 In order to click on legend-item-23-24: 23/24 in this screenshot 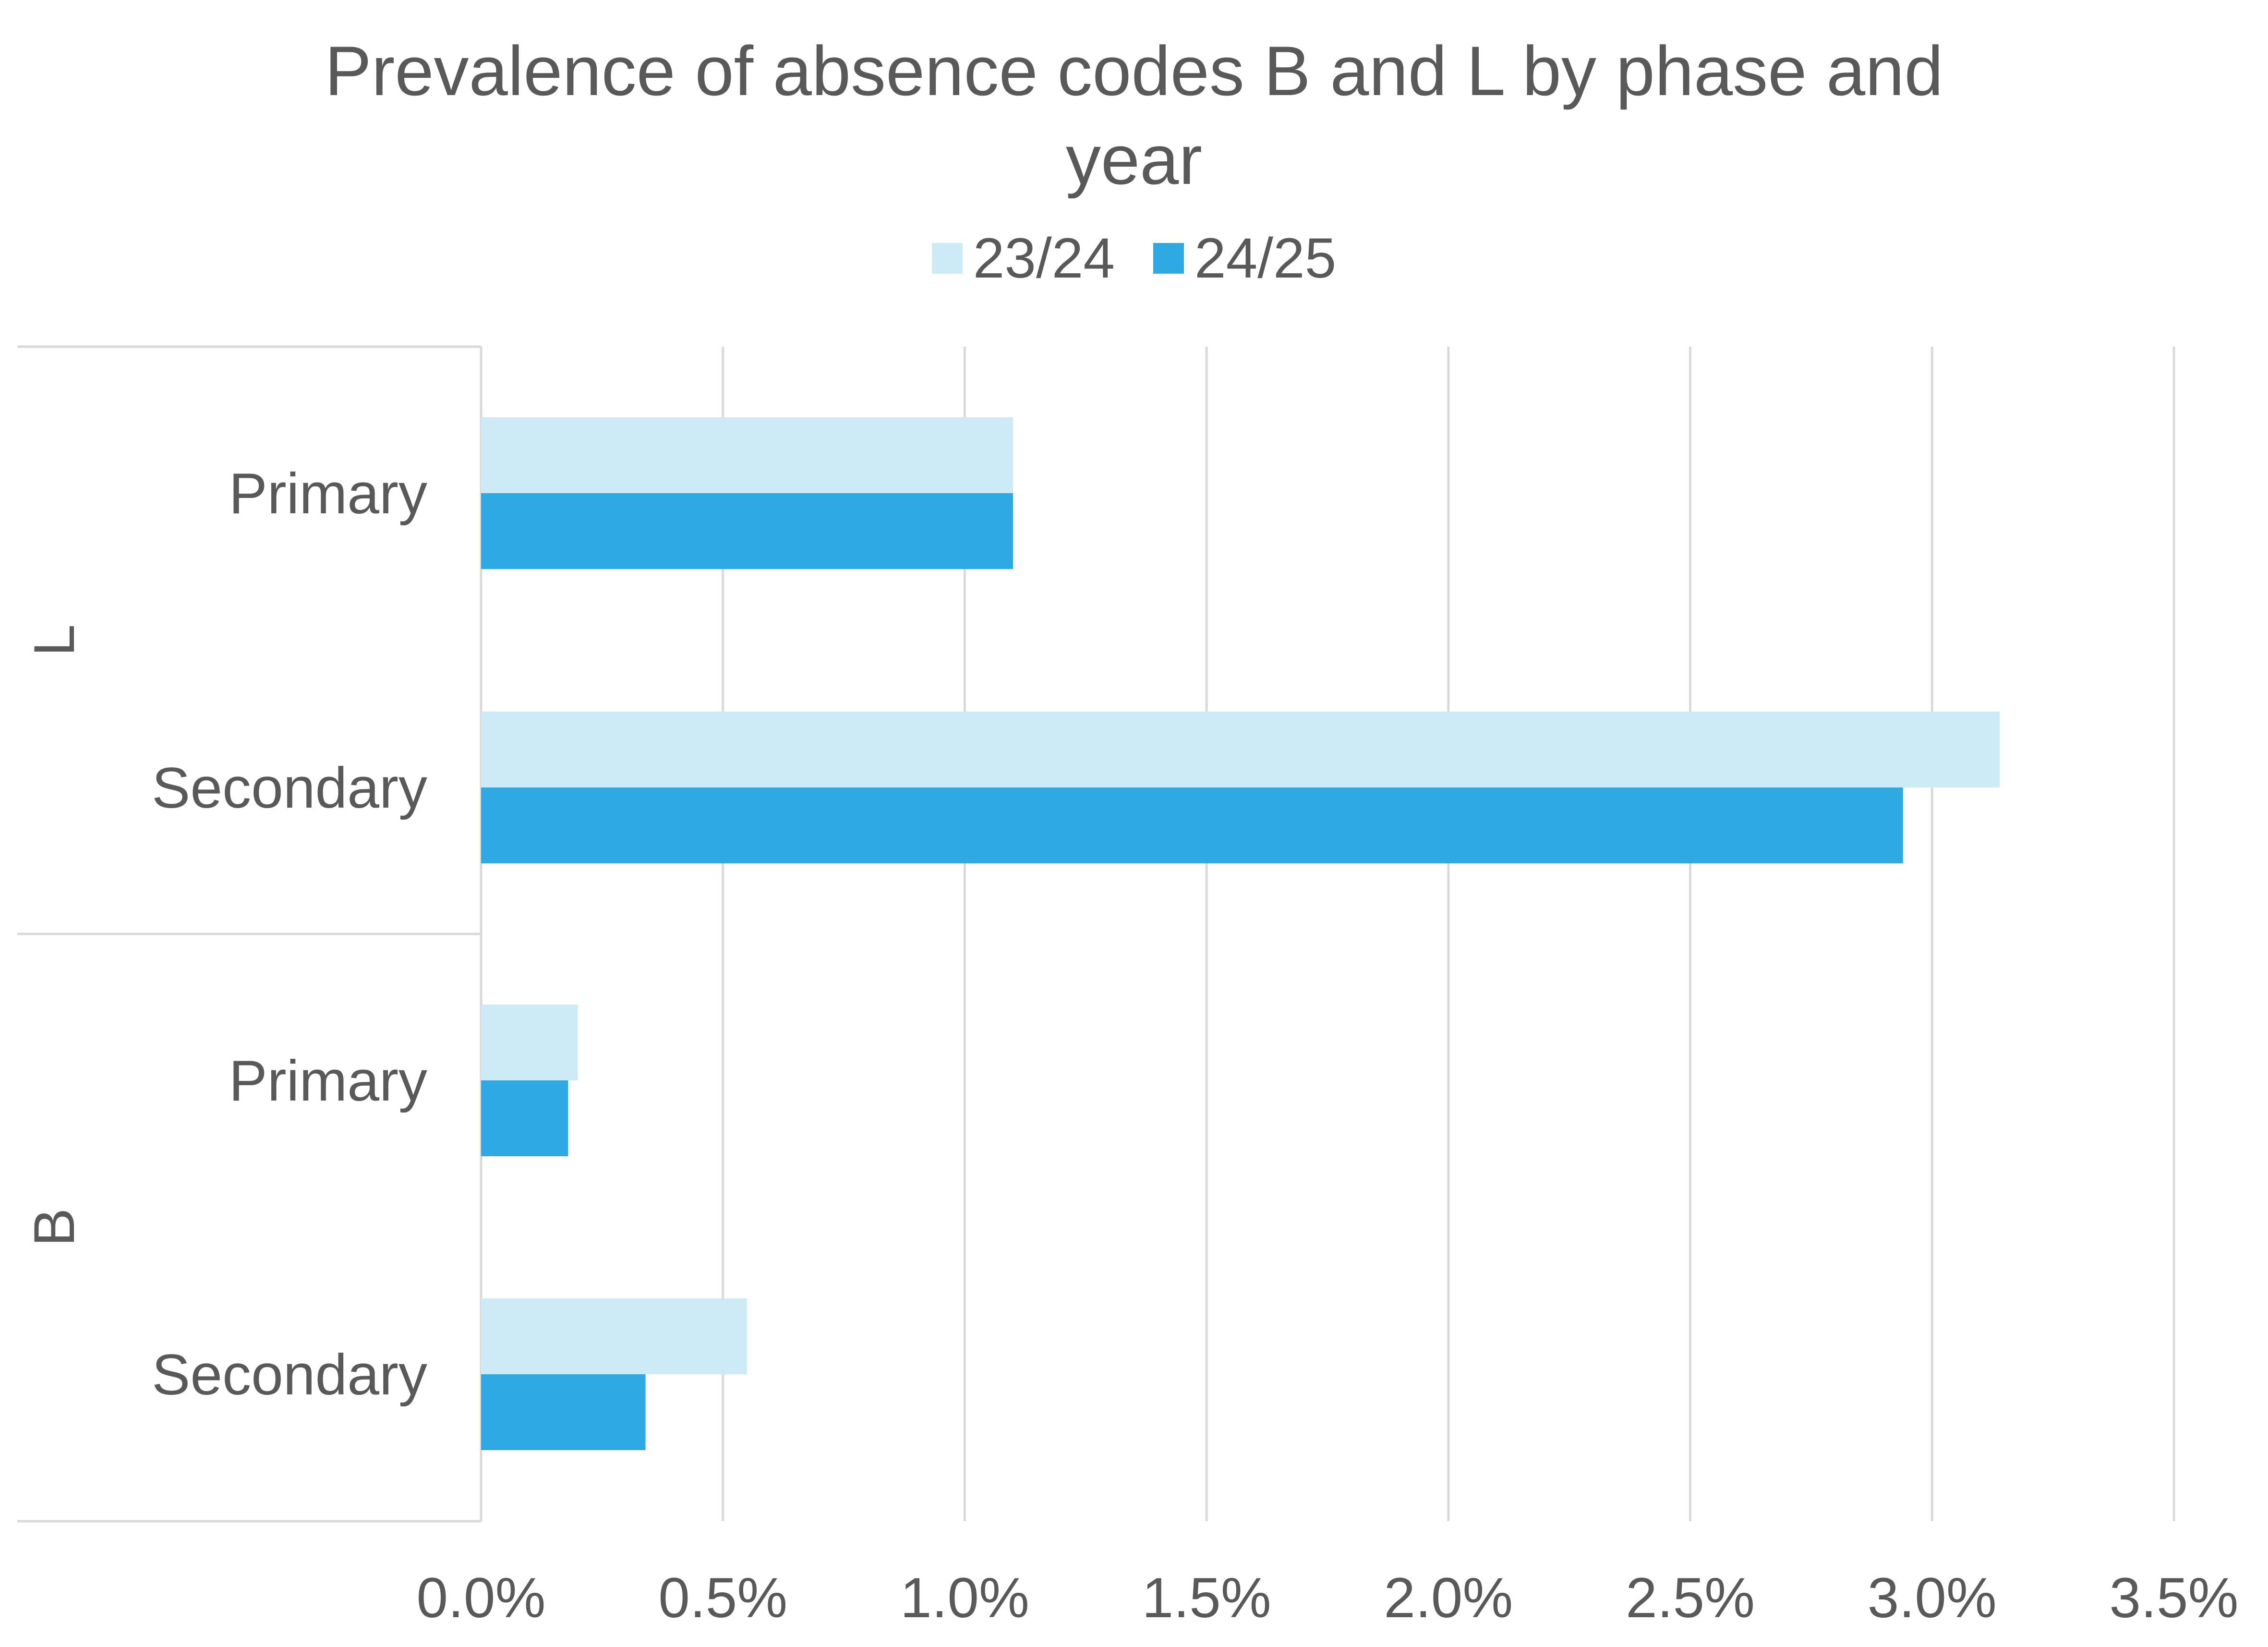, I will do `click(1023, 258)`.